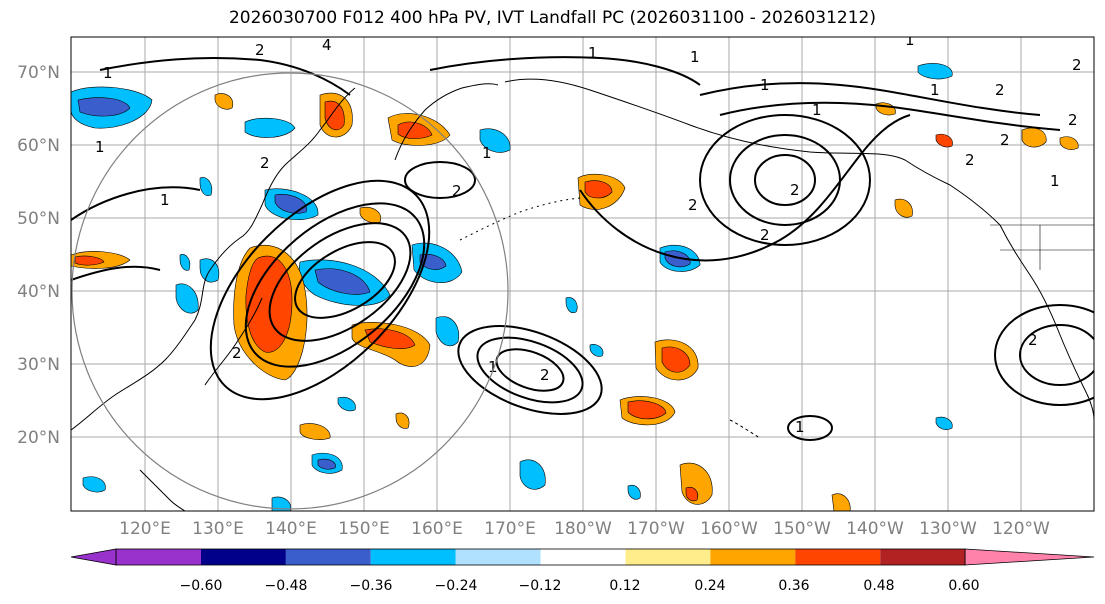 This screenshot has height=604, width=1105. Describe the element at coordinates (745, 429) in the screenshot. I see `hawaii-islands` at that location.